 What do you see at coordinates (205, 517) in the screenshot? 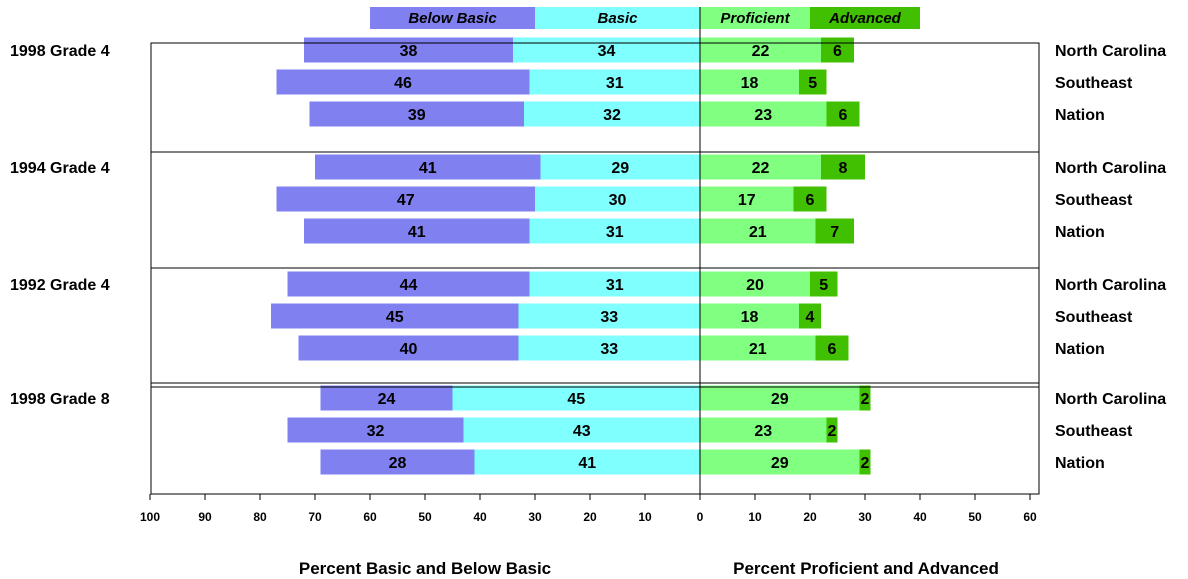
I see `x-tick-label: 90` at bounding box center [205, 517].